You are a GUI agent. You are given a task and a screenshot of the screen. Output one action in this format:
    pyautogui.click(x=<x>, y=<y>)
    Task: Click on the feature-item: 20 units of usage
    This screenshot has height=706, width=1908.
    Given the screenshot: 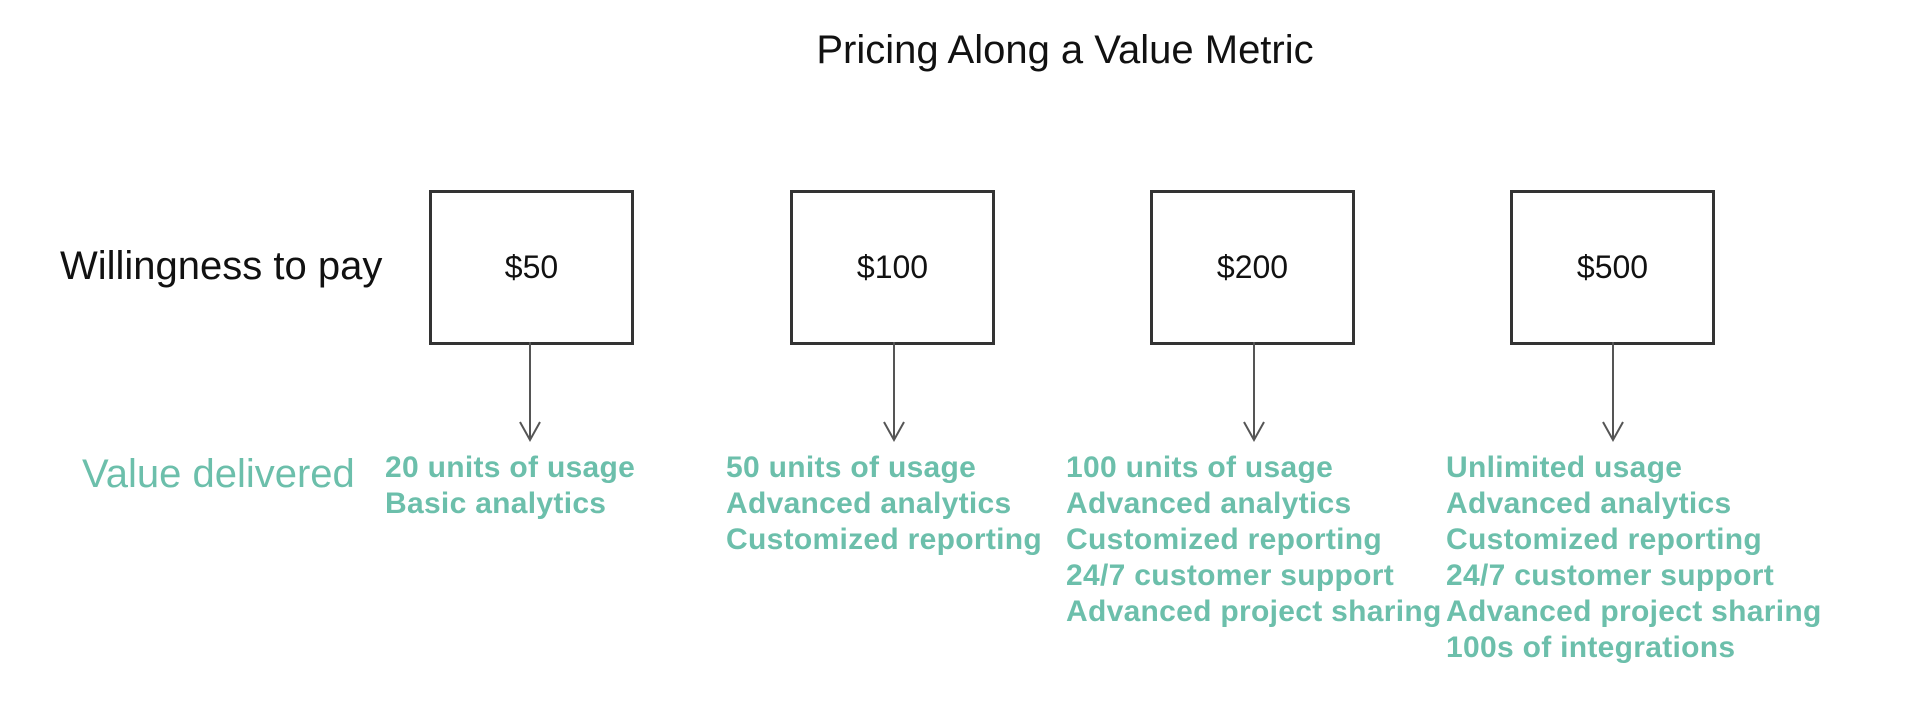 What is the action you would take?
    pyautogui.click(x=510, y=467)
    